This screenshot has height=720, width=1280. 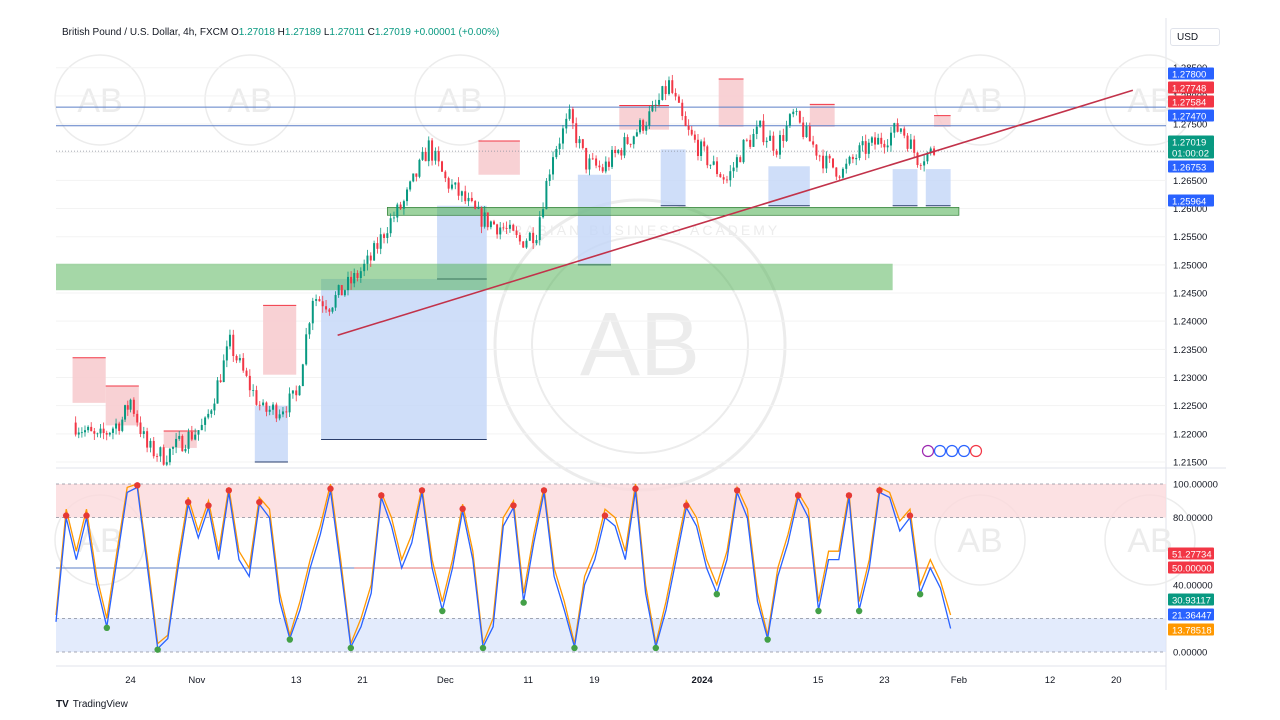 I want to click on price-tick-label: 1.25000, so click(x=1190, y=265).